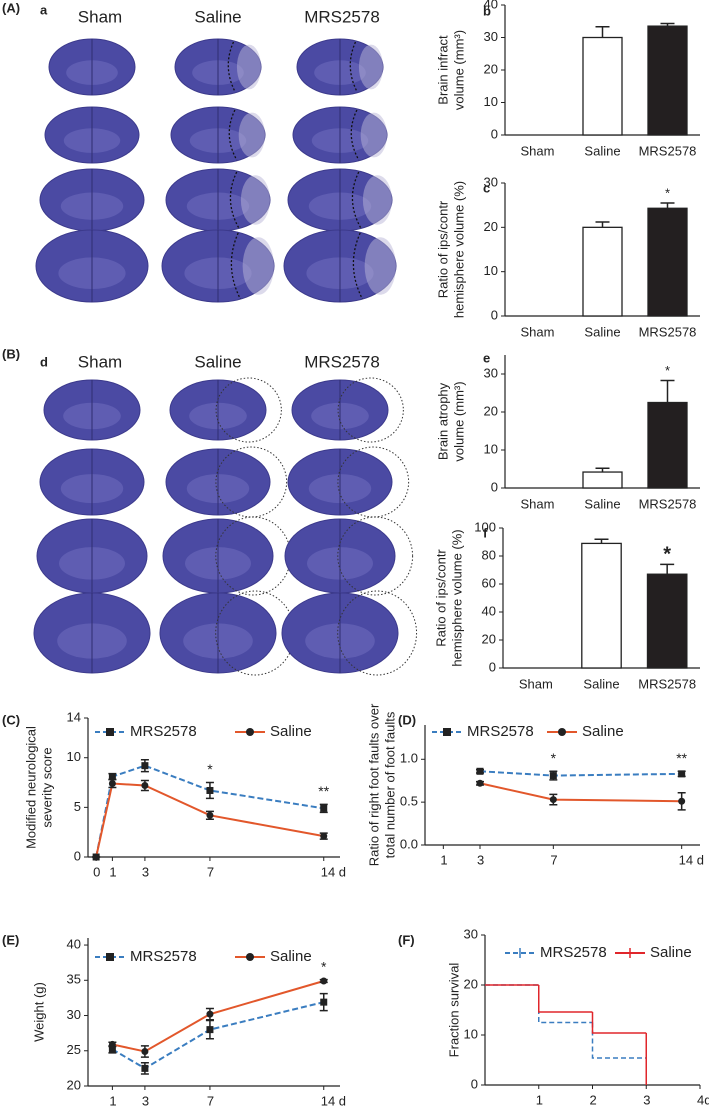 The width and height of the screenshot is (709, 1111). I want to click on y-tick-label: 5, so click(77, 806).